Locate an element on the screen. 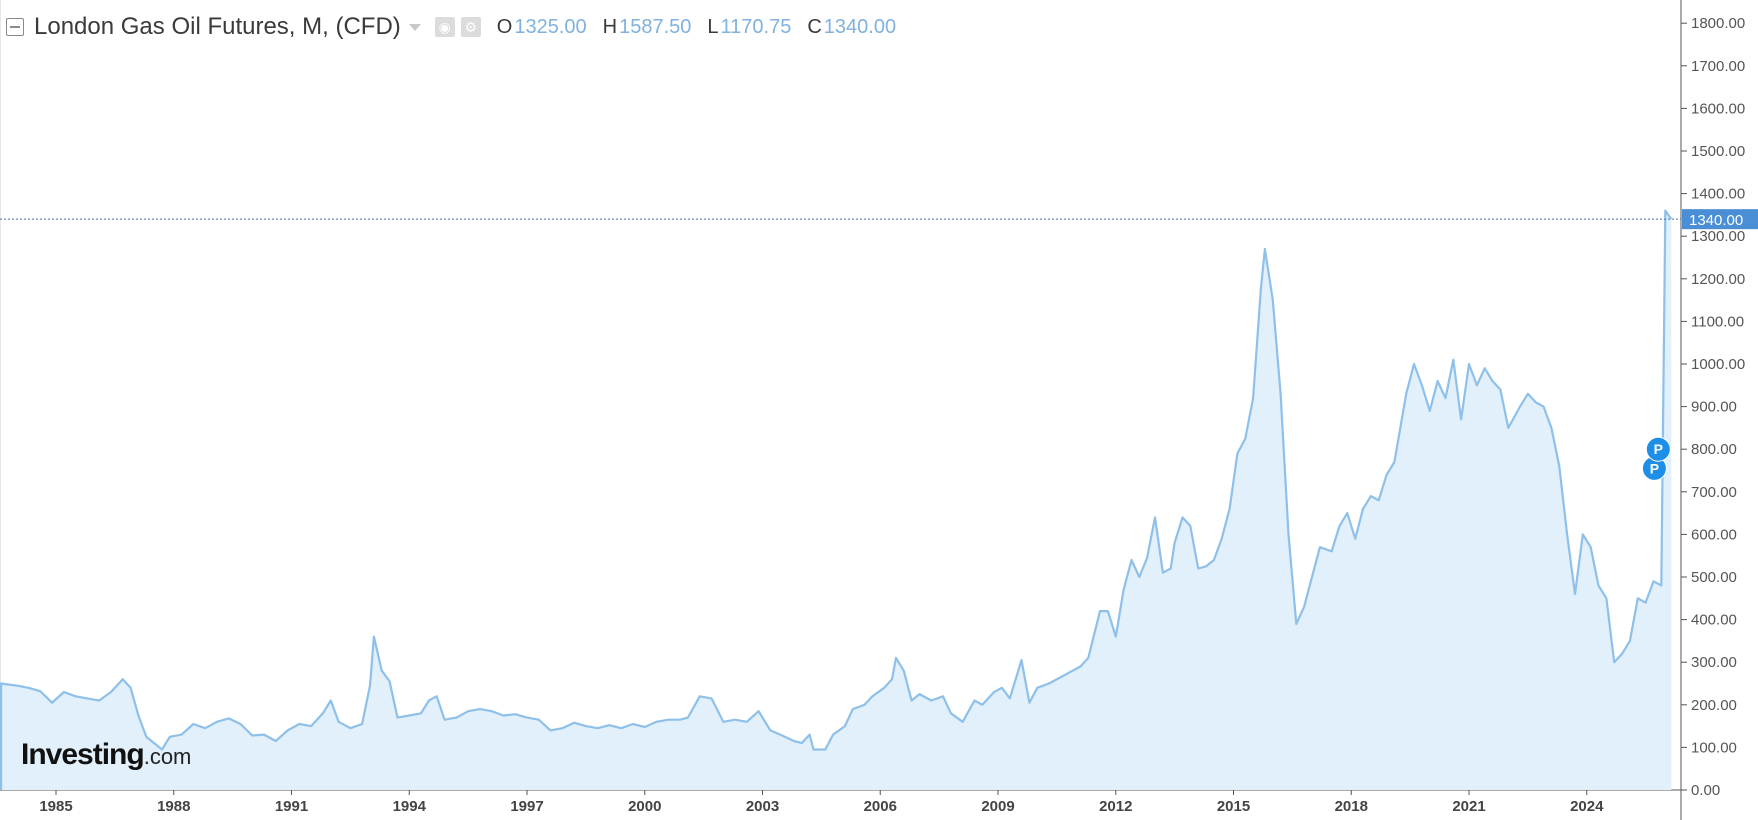  x-tick-label: 1991 is located at coordinates (291, 806).